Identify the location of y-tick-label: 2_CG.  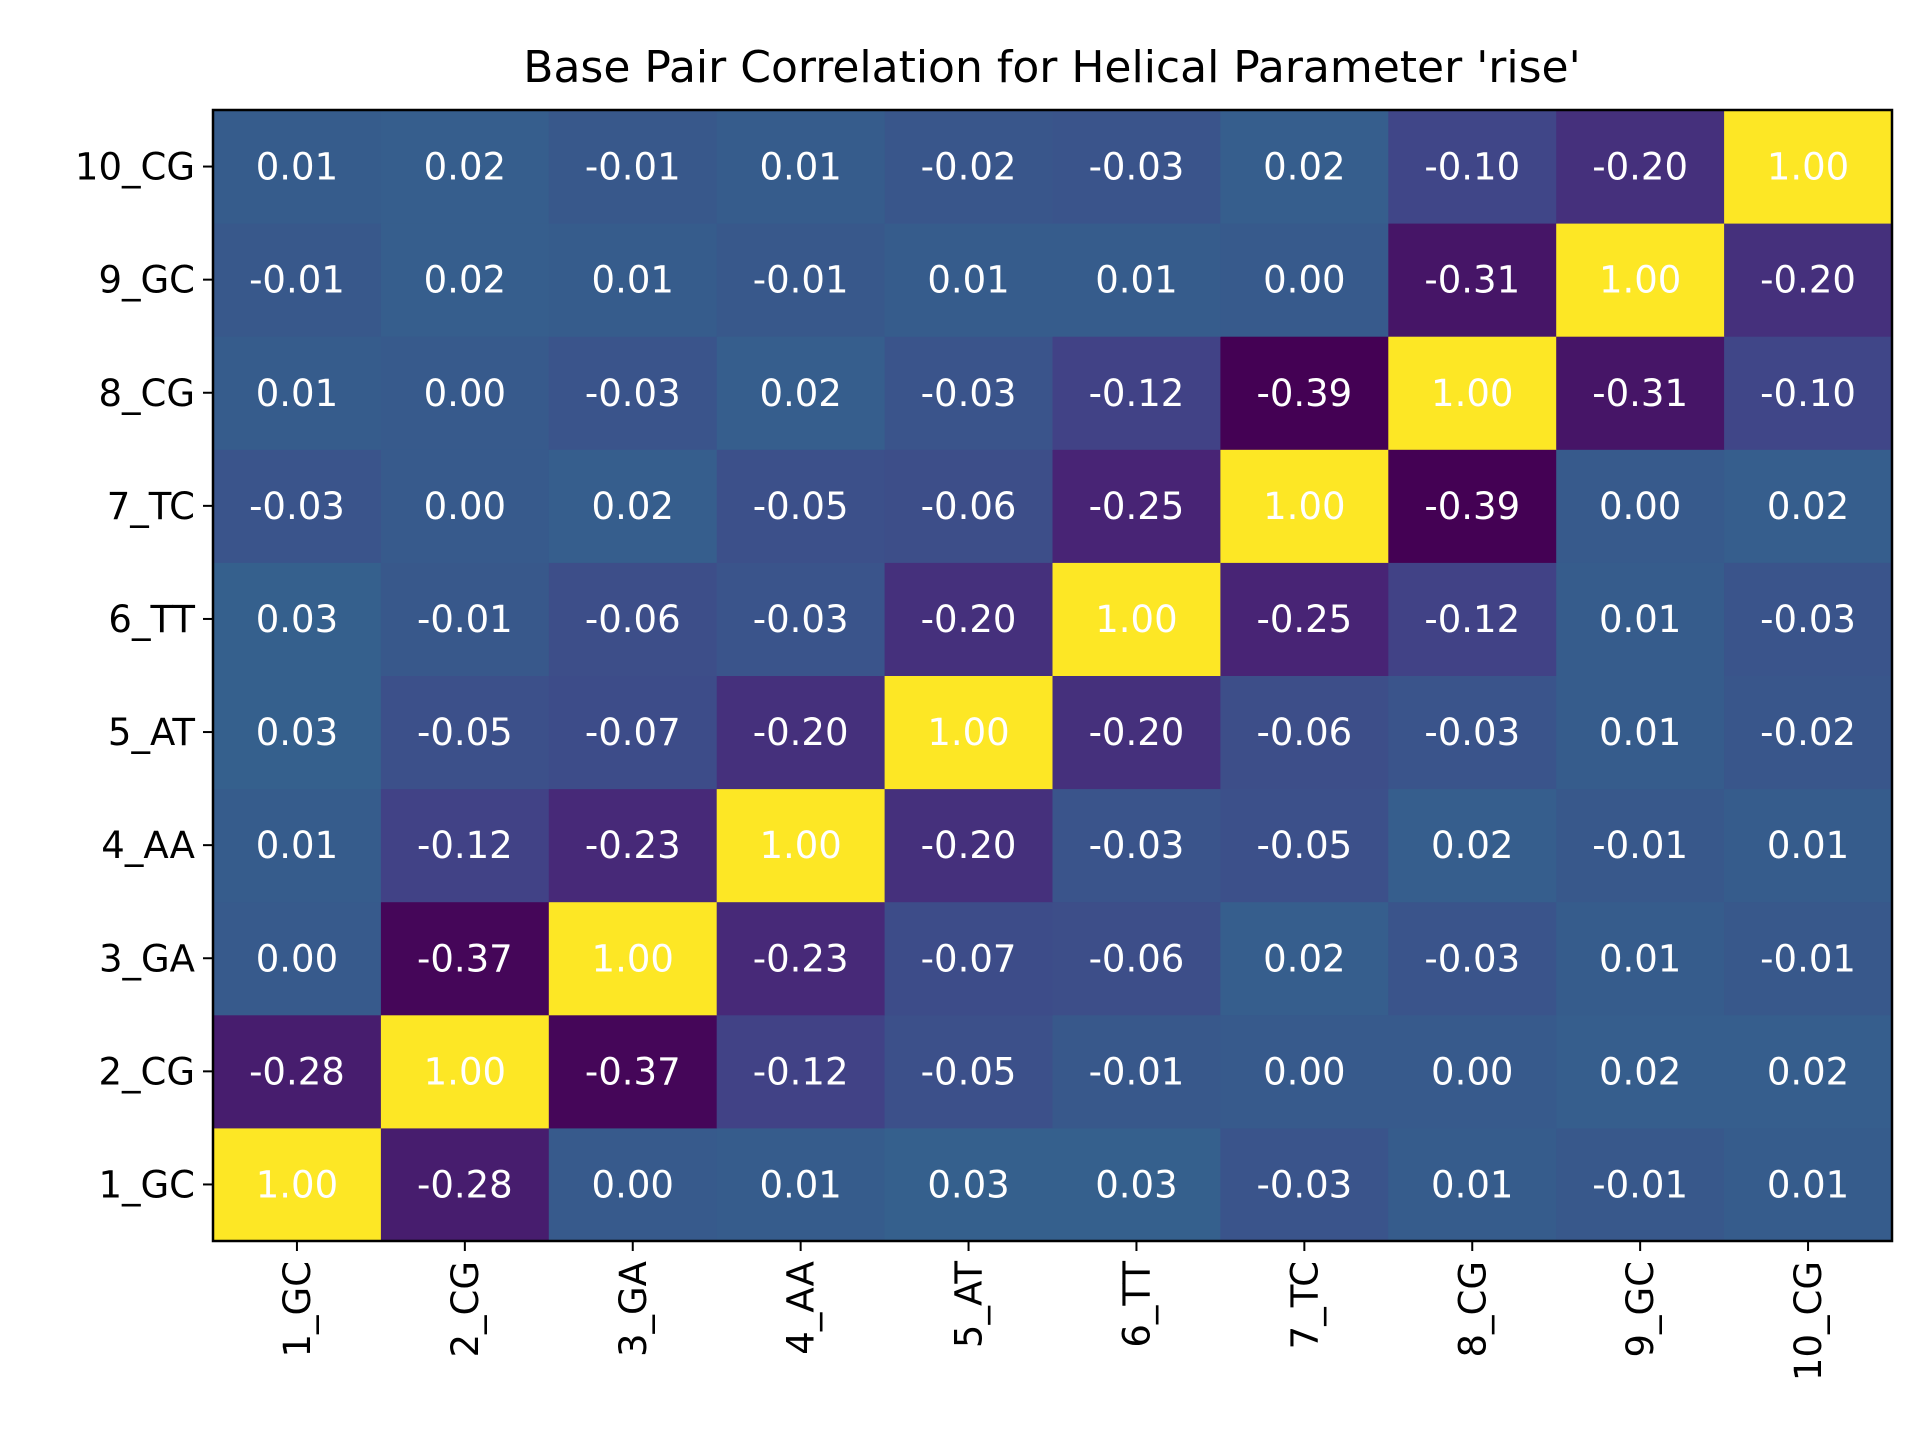
(146, 1071).